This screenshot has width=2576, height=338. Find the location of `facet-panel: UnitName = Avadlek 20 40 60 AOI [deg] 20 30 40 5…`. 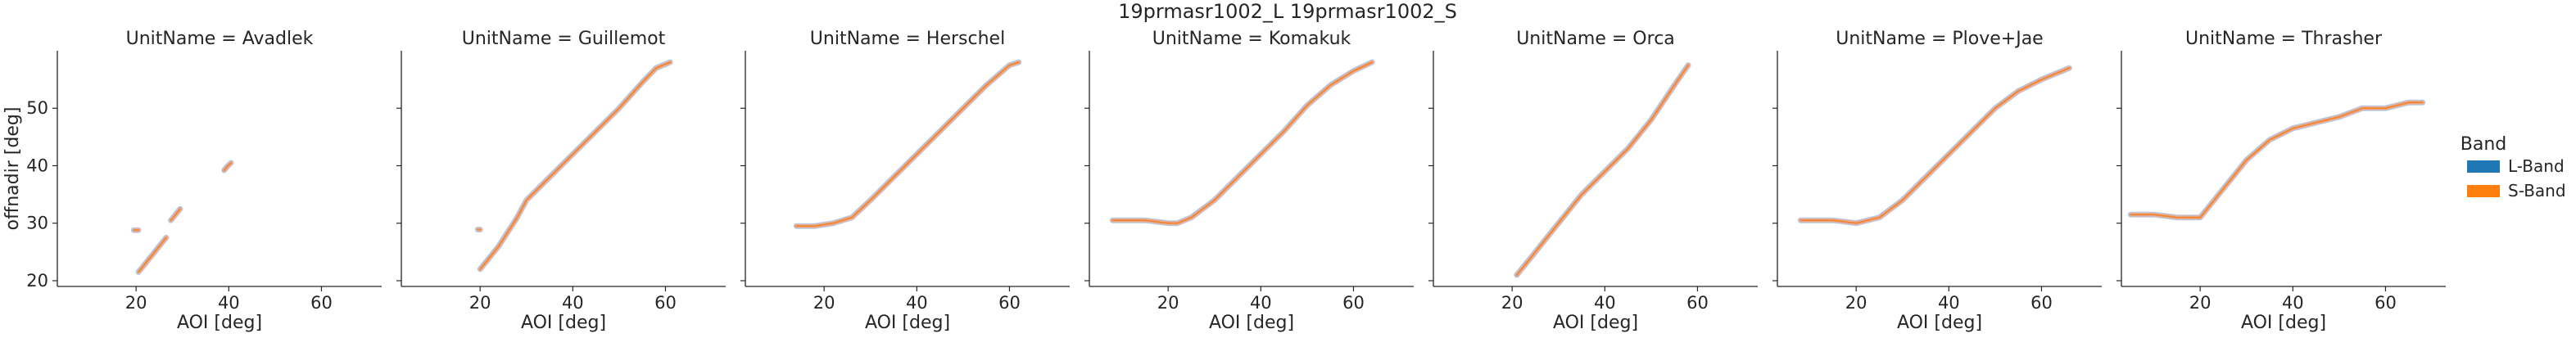

facet-panel: UnitName = Avadlek 20 40 60 AOI [deg] 20 30 40 5… is located at coordinates (192, 181).